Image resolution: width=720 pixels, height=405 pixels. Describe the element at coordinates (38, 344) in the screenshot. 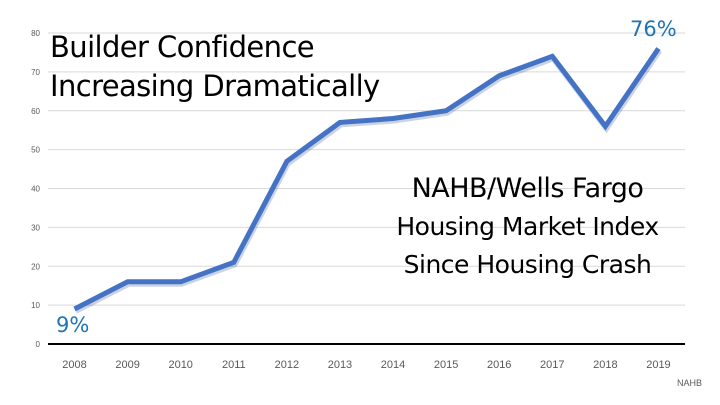

I see `y-tick-label: 0` at that location.